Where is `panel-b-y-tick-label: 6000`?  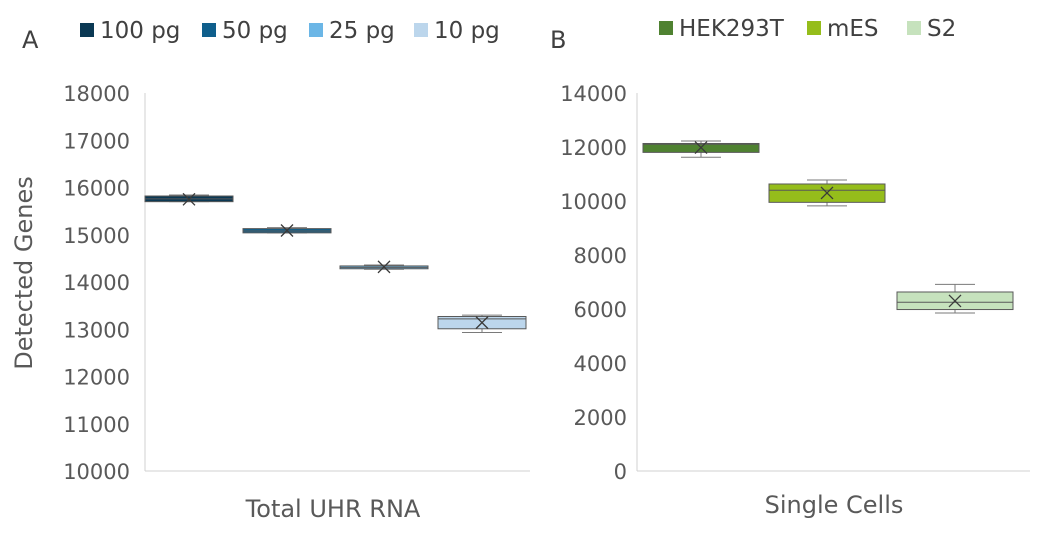
panel-b-y-tick-label: 6000 is located at coordinates (600, 310).